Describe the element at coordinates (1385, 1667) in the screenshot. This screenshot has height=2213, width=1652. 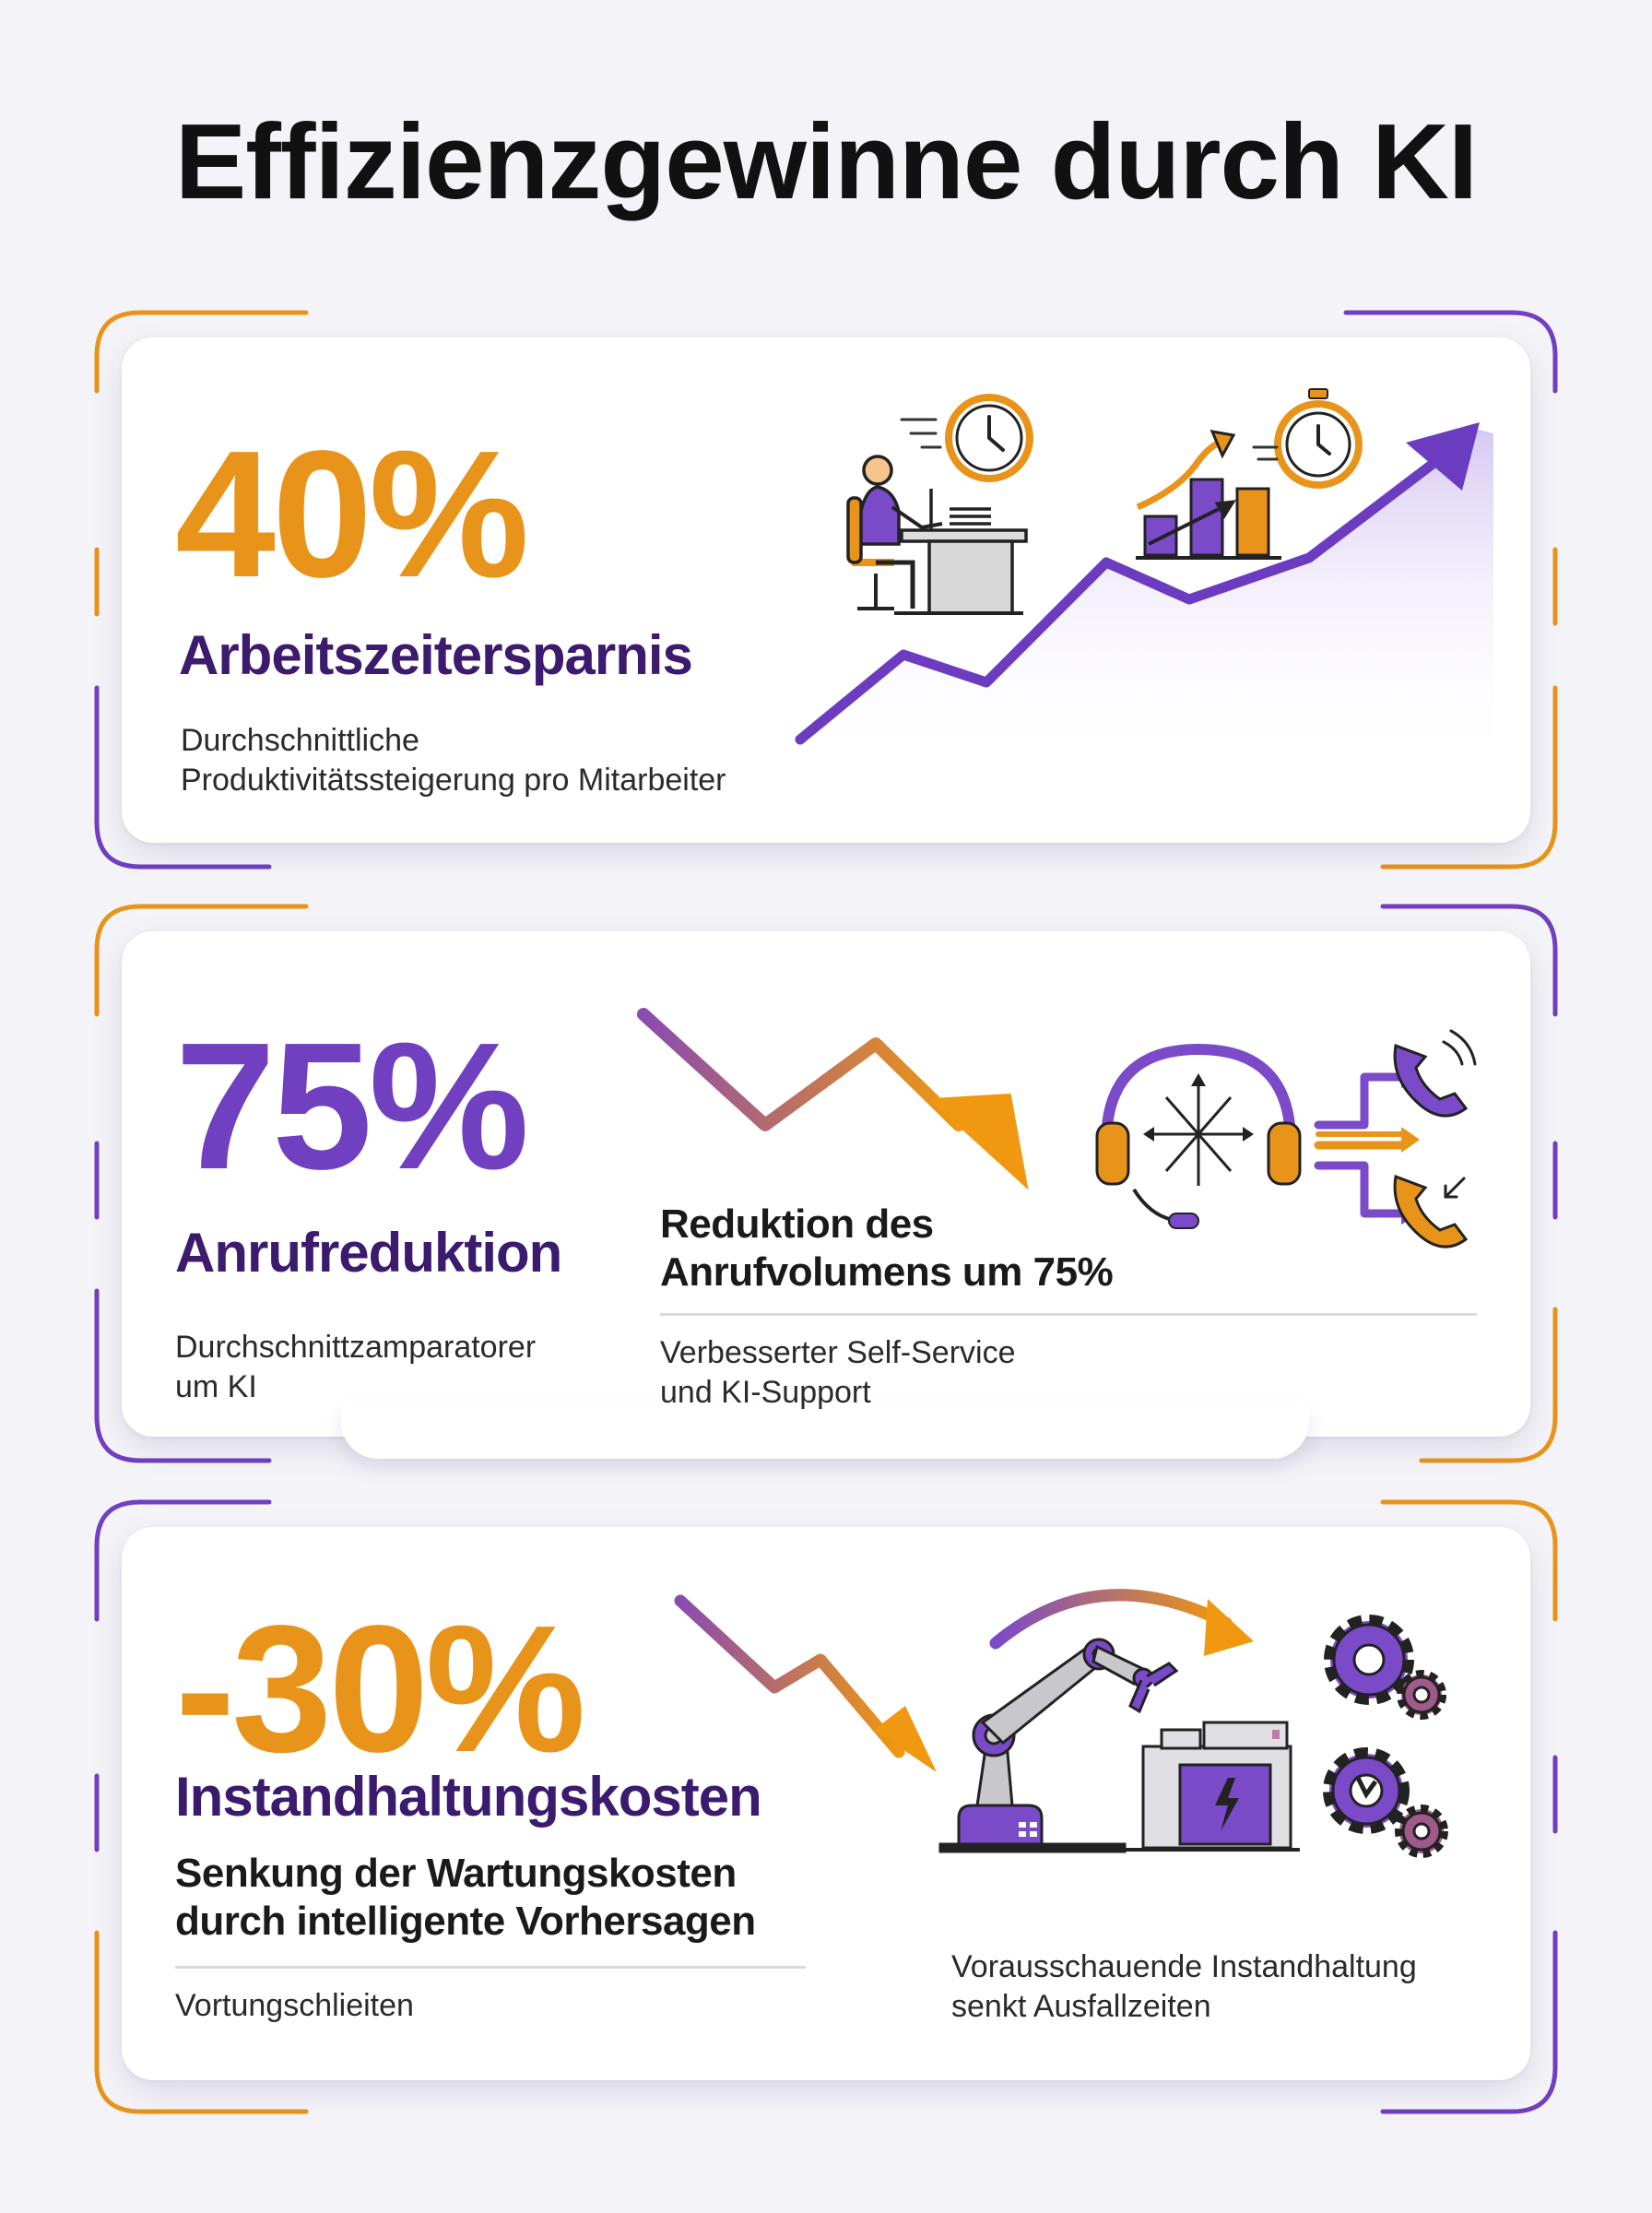
I see `gear-icon` at that location.